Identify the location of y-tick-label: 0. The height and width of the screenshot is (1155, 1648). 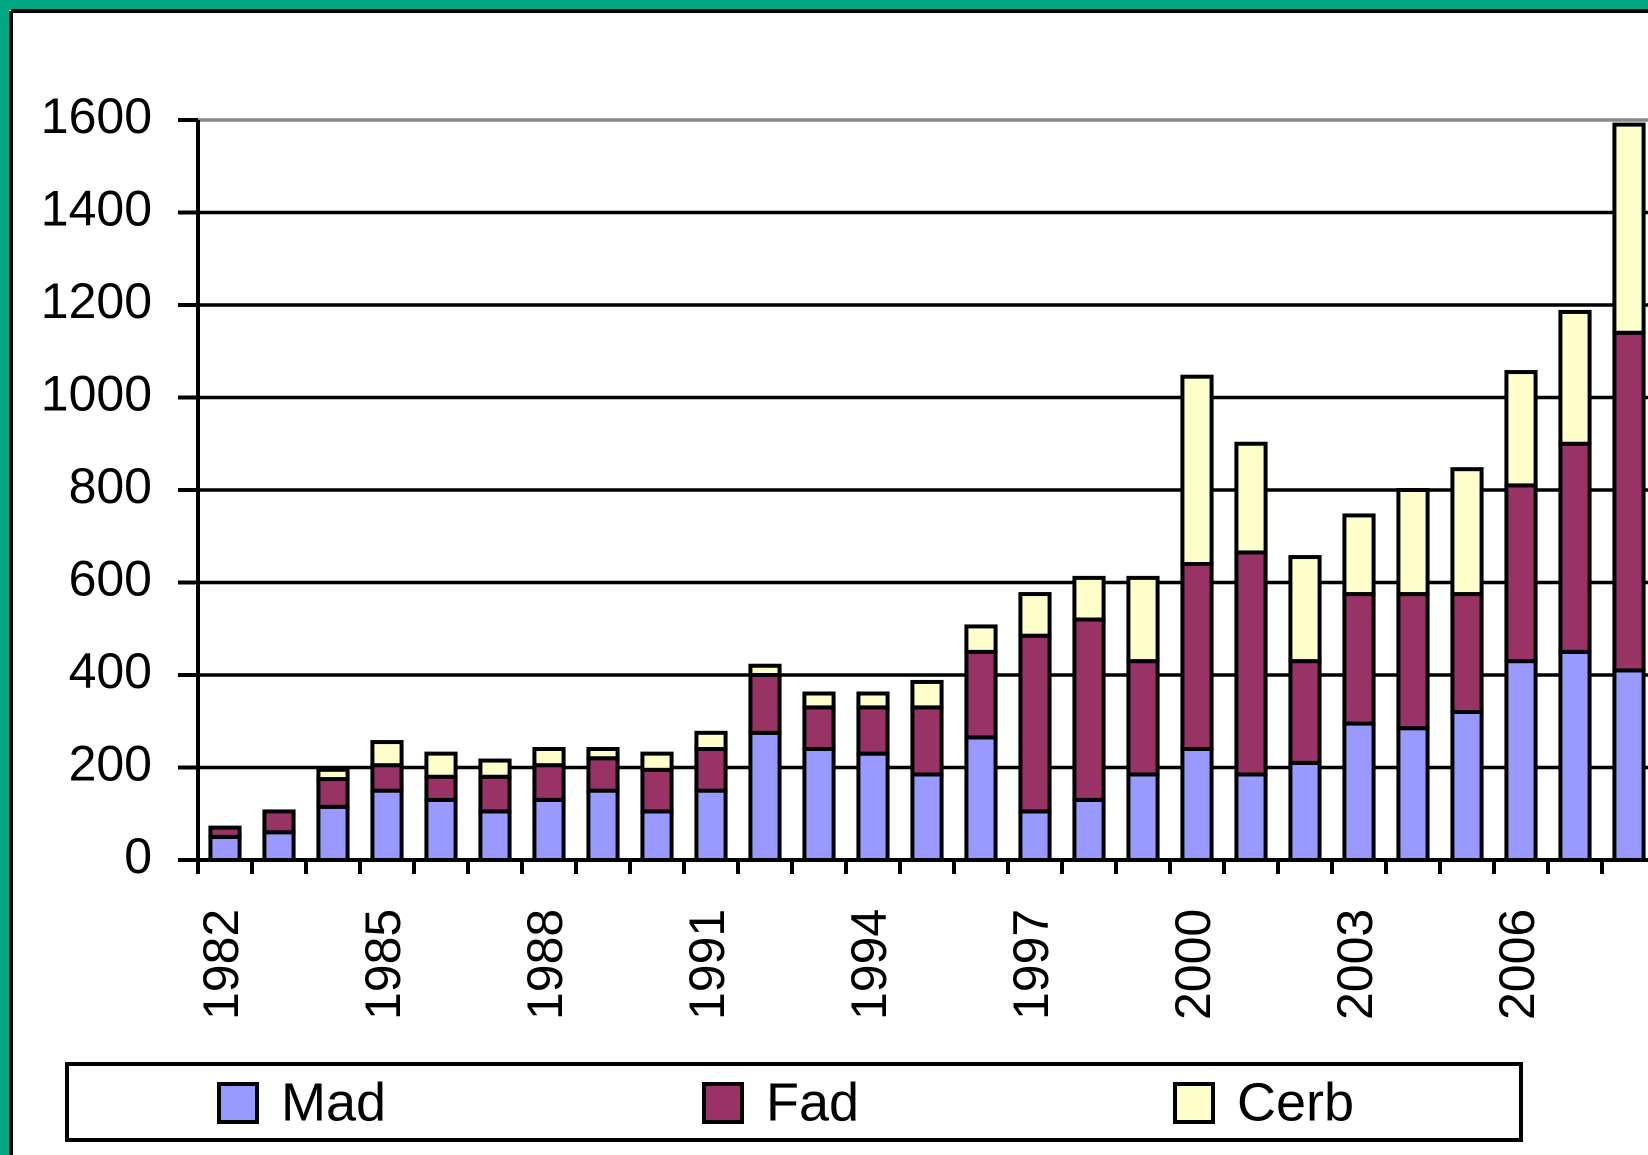
(138, 856).